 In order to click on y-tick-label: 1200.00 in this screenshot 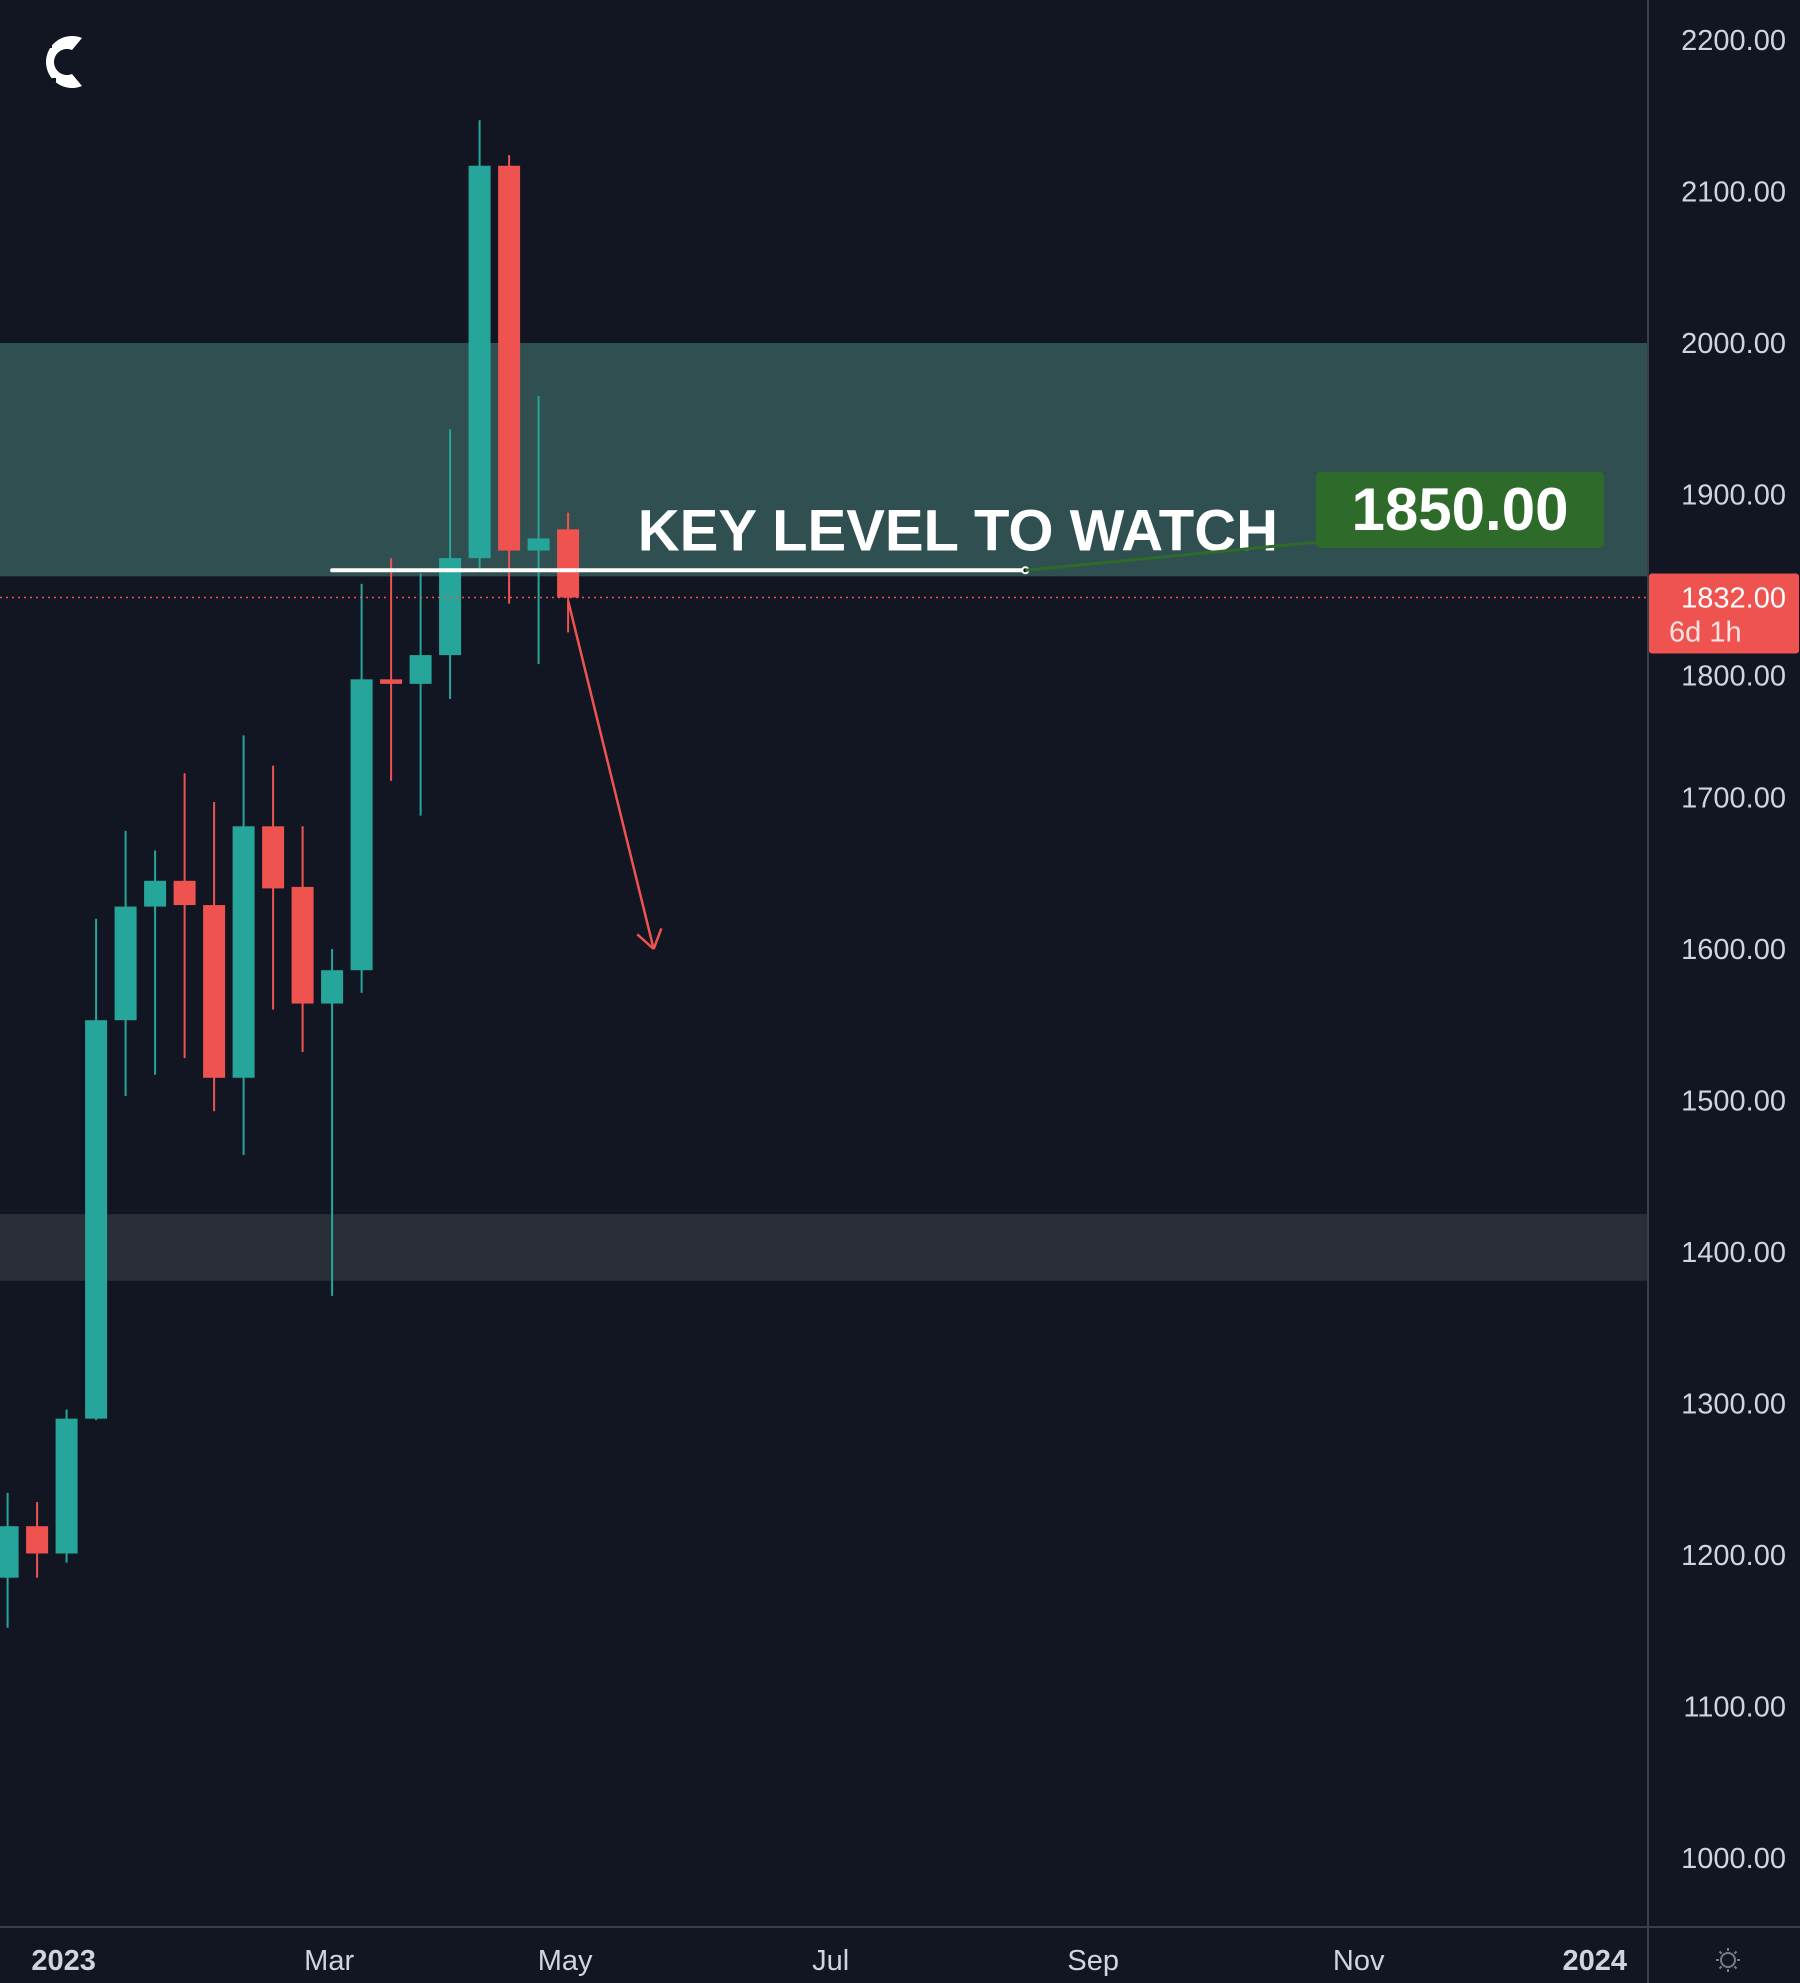, I will do `click(1733, 1556)`.